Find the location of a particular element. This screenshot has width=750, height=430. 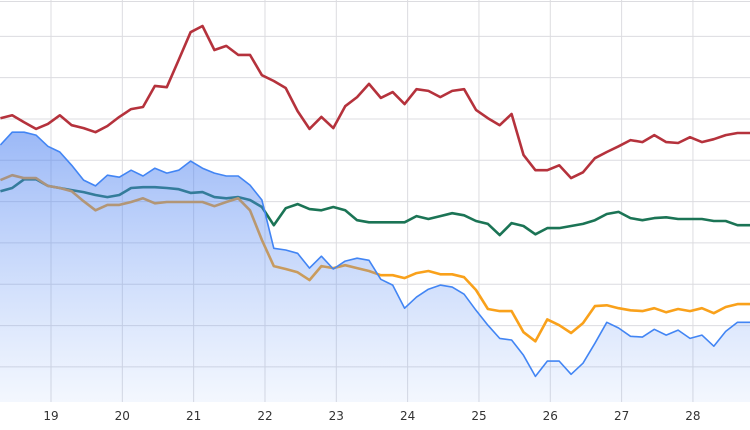

x-axis-ticks: 19 20 21 22 23 24 25 26 27 28 is located at coordinates (371, 416).